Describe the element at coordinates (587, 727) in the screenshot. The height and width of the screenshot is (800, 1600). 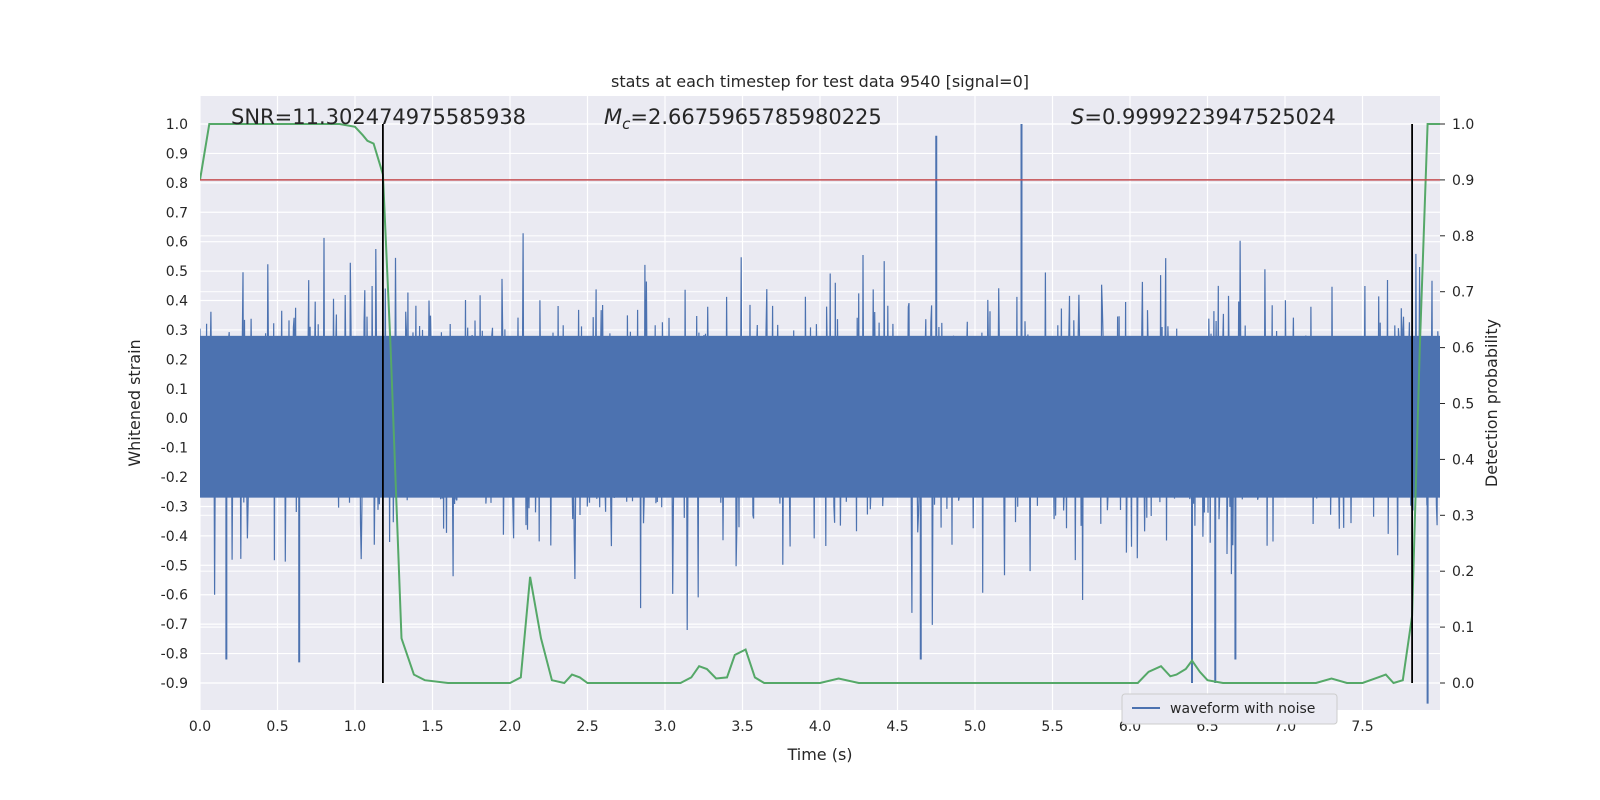
I see `x-tick-label: 2.5` at that location.